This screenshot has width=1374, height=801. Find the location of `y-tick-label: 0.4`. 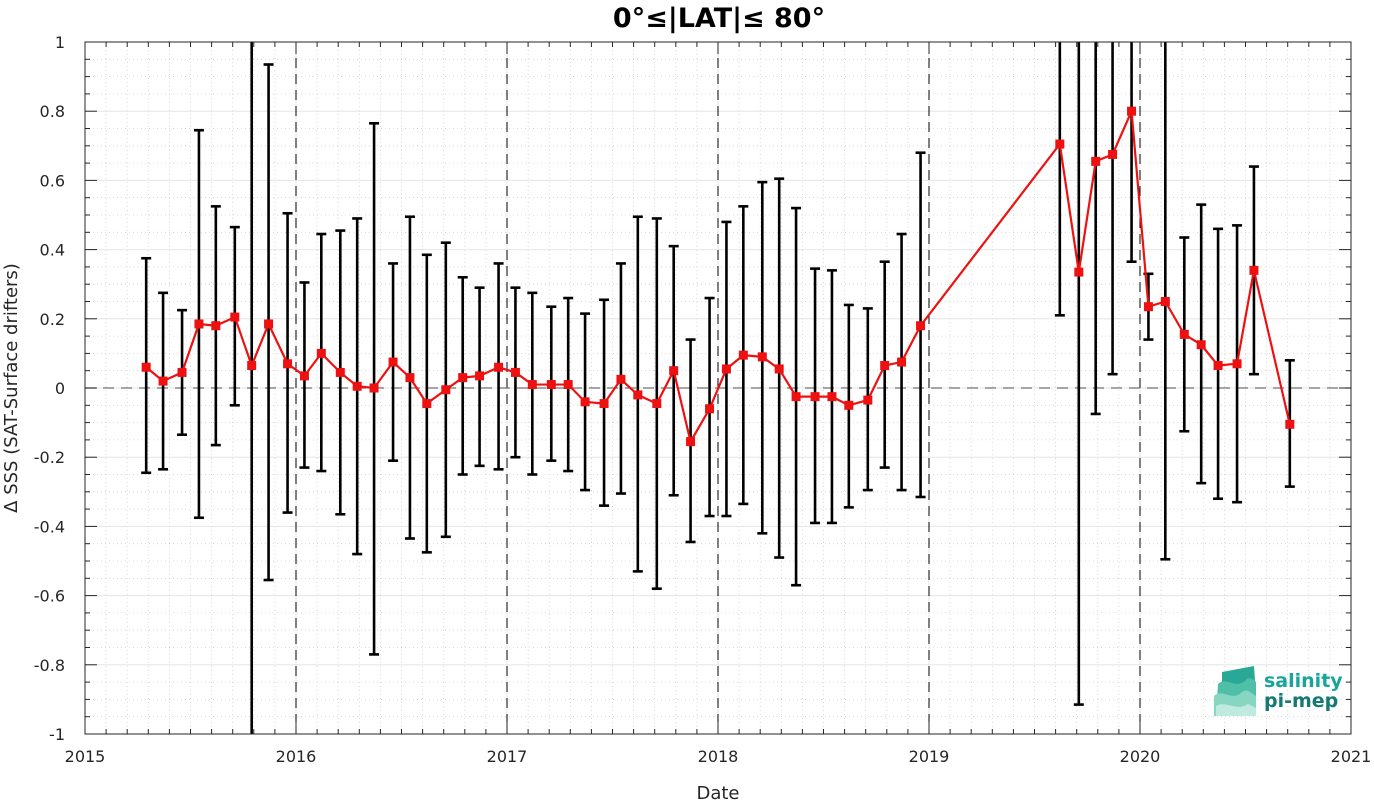

y-tick-label: 0.4 is located at coordinates (52, 250).